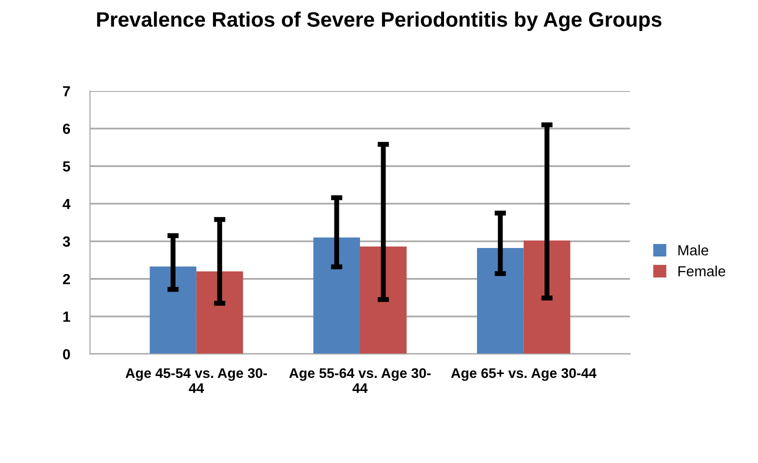 Image resolution: width=758 pixels, height=463 pixels. Describe the element at coordinates (523, 374) in the screenshot. I see `x-tick-label: Age 65+ vs. Age 30-44` at that location.